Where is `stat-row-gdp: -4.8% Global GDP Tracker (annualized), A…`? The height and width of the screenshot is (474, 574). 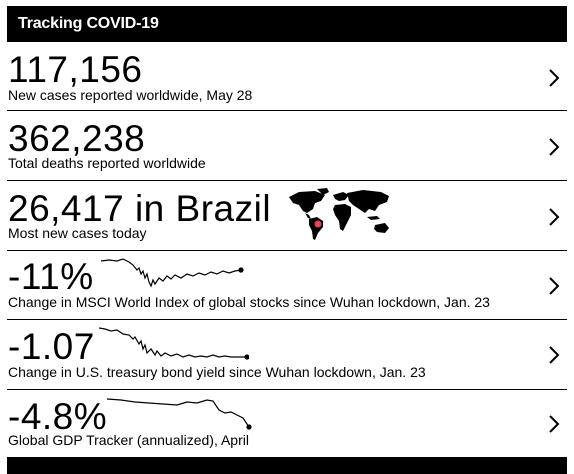 stat-row-gdp: -4.8% Global GDP Tracker (annualized), A… is located at coordinates (287, 423).